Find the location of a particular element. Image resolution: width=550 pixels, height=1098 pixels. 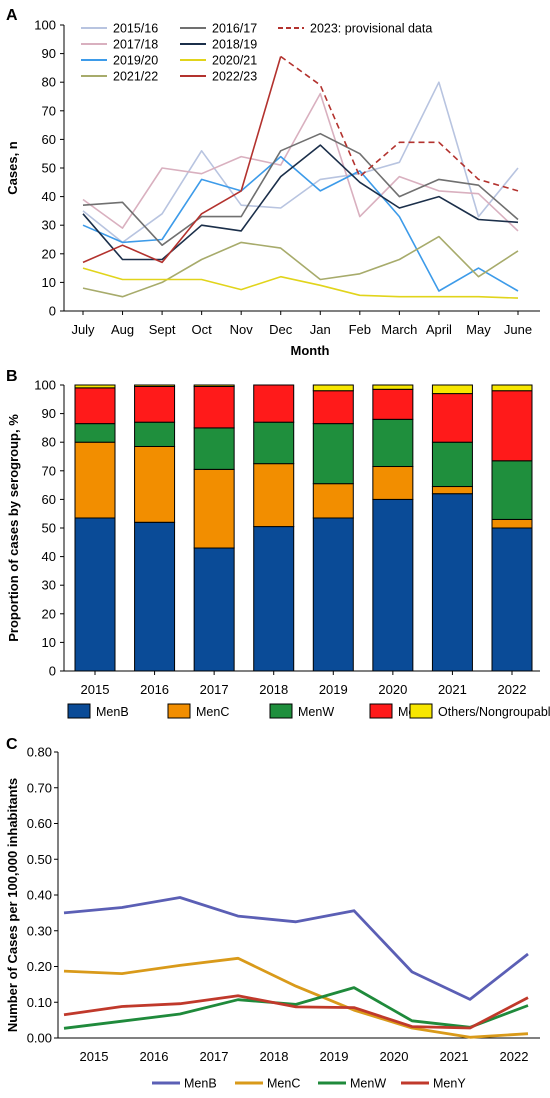

panel-a-legend-label: 2016/17 is located at coordinates (234, 29).